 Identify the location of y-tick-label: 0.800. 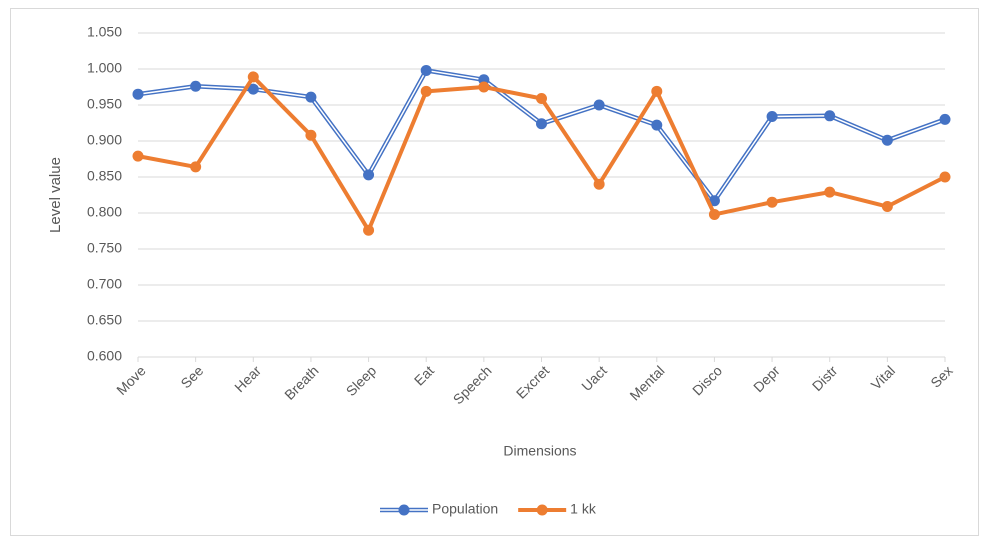
(104, 212).